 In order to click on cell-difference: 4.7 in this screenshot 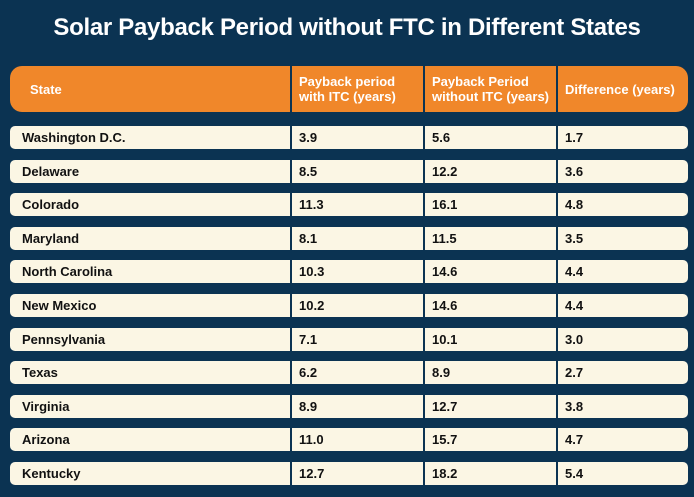, I will do `click(623, 440)`.